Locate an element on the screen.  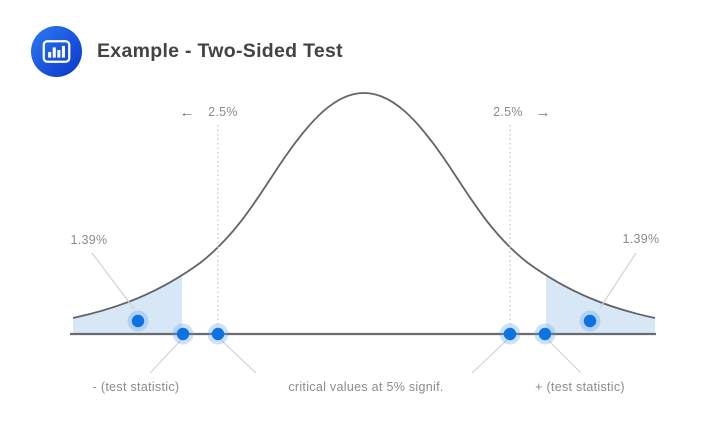
leader-line-left-pvalue is located at coordinates (113, 281).